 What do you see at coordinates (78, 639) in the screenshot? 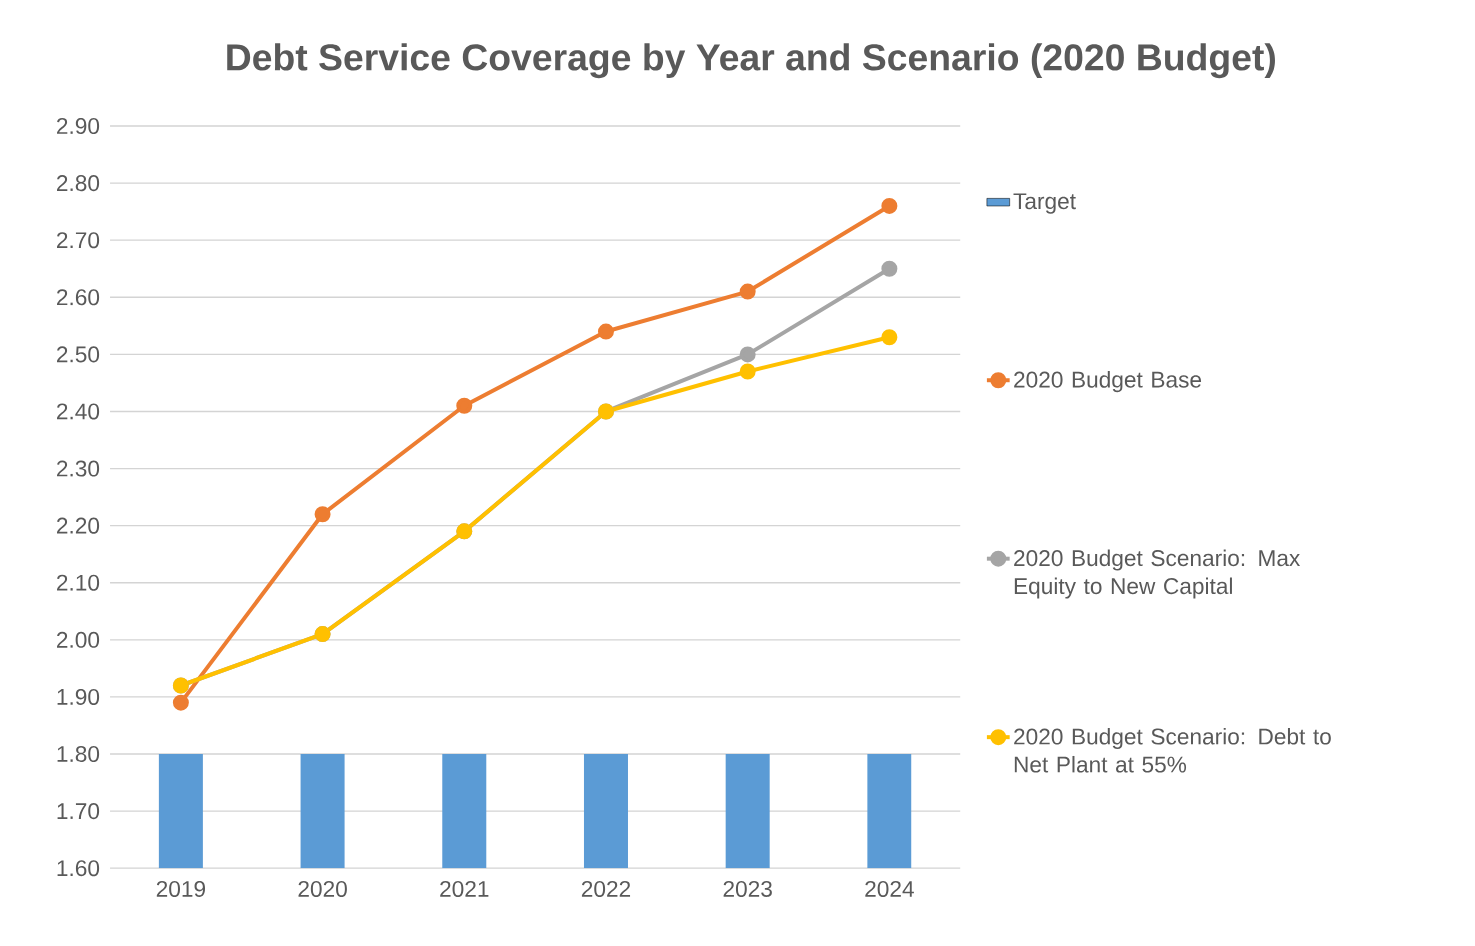
I see `y-tick-label: 2.00` at bounding box center [78, 639].